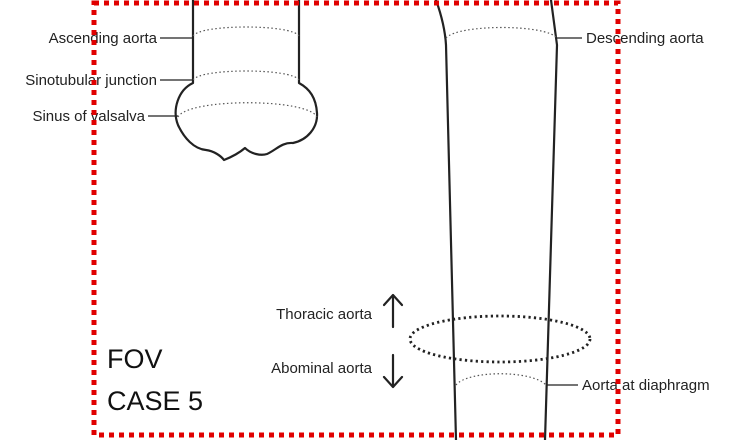 This screenshot has width=735, height=440. Describe the element at coordinates (393, 371) in the screenshot. I see `arrow-down-icon` at that location.